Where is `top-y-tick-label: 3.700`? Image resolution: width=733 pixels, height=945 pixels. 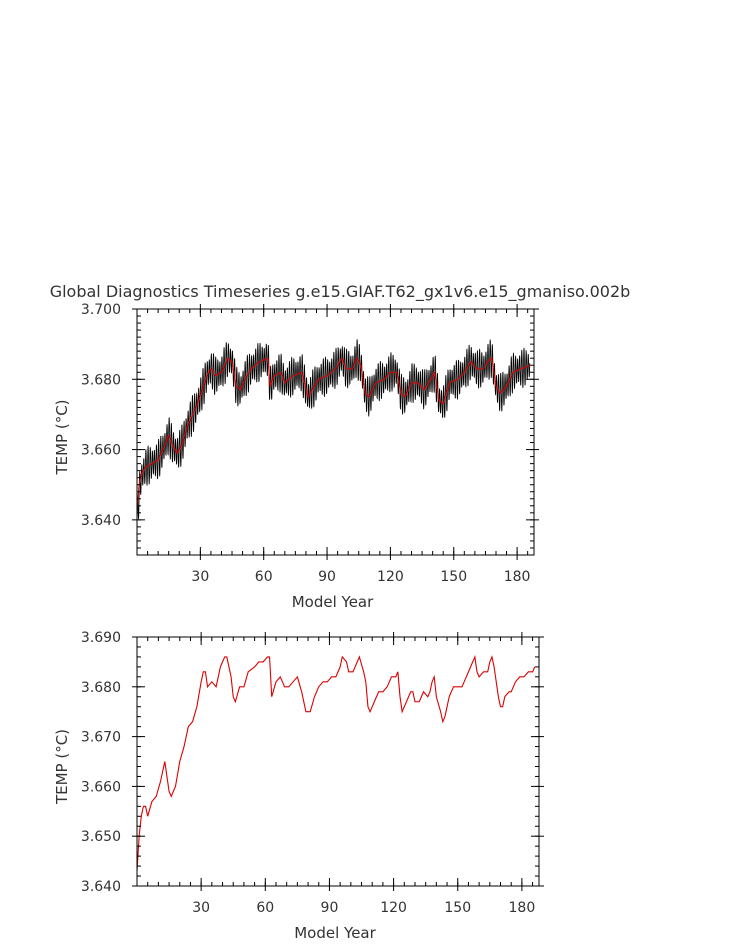
top-y-tick-label: 3.700 is located at coordinates (101, 310).